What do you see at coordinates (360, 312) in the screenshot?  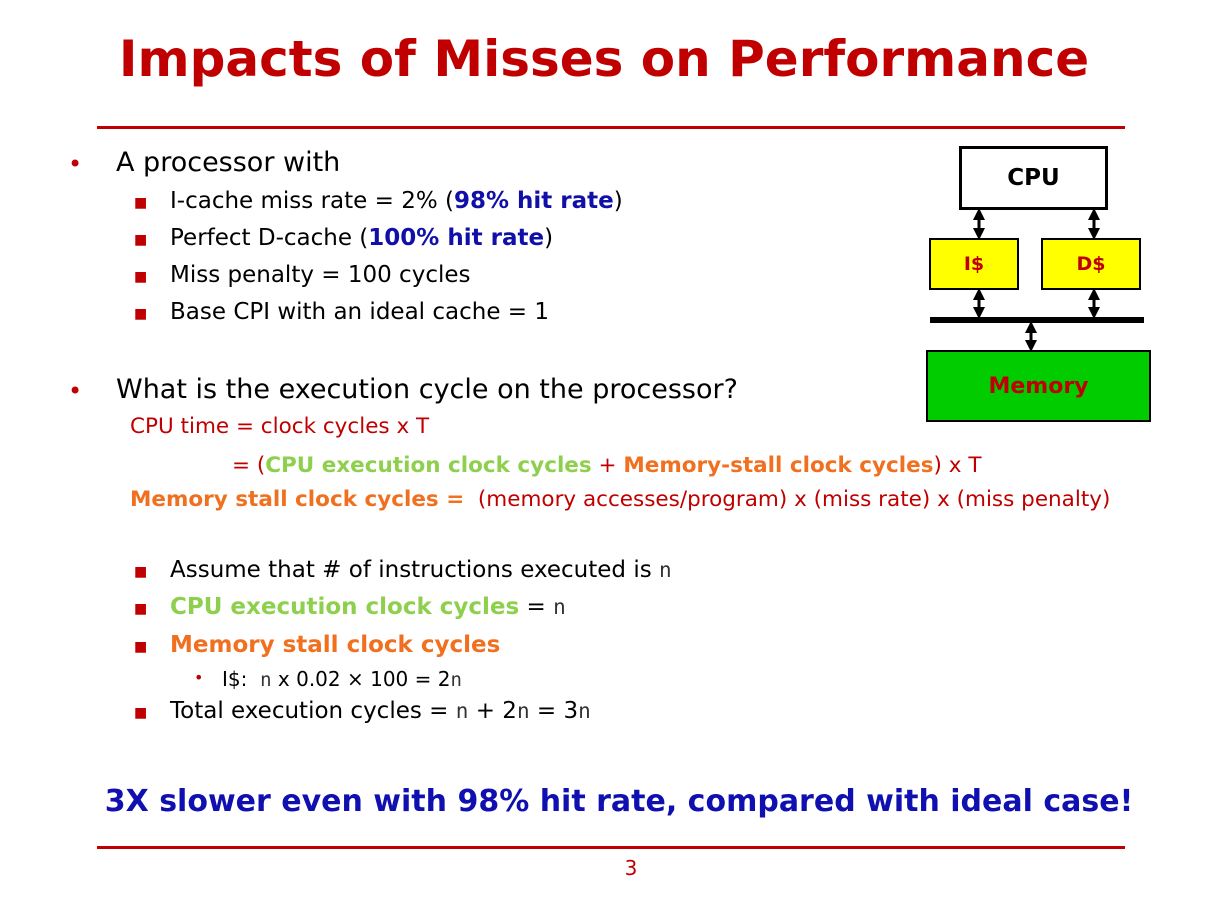 I see `item-base-cpi: Base CPI with an ideal cache = 1` at bounding box center [360, 312].